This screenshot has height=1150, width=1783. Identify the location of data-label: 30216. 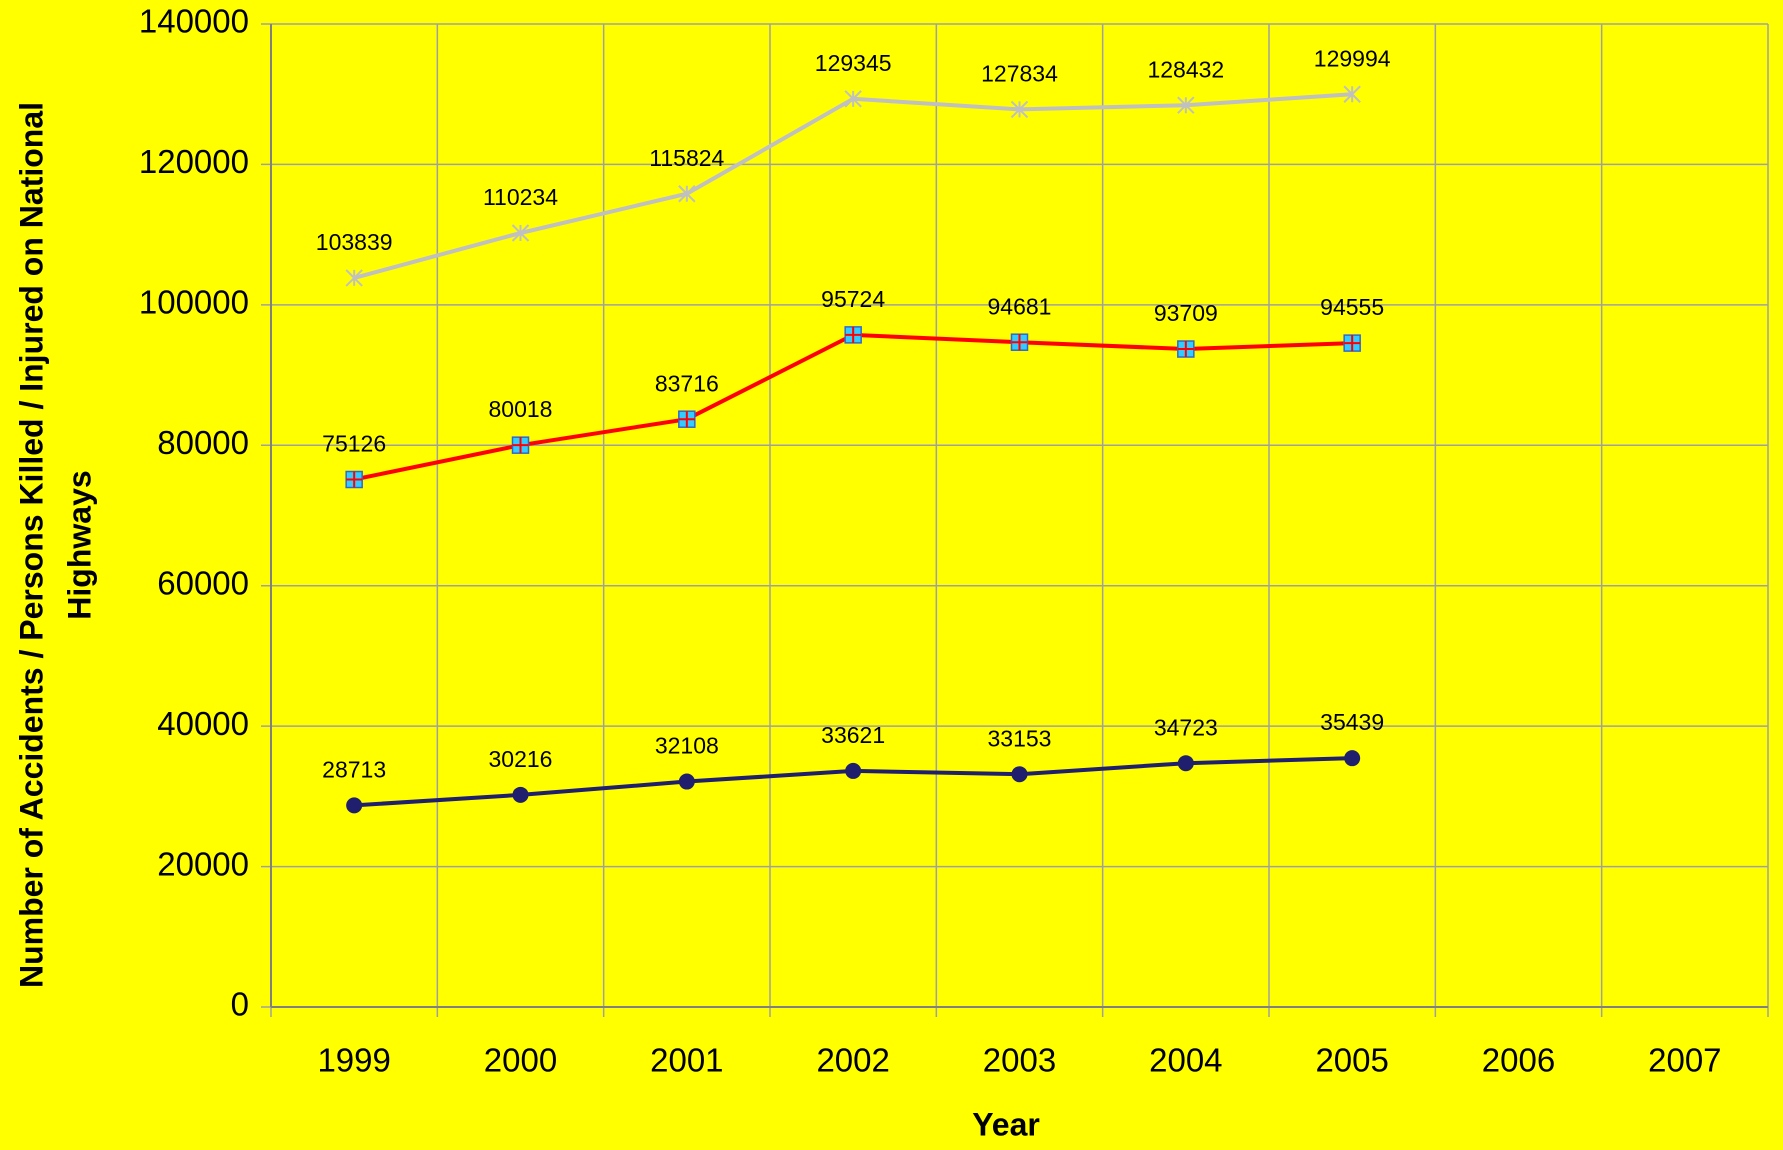
(521, 759).